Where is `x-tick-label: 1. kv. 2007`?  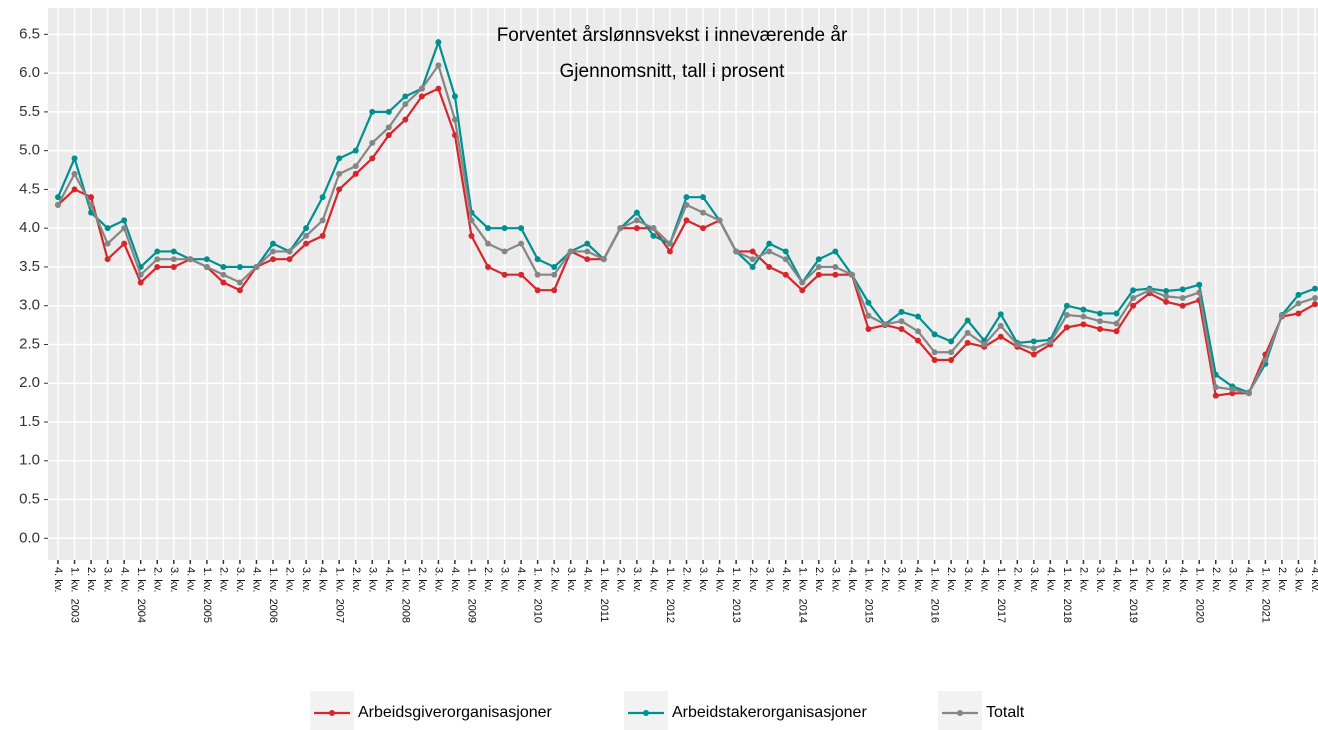
x-tick-label: 1. kv. 2007 is located at coordinates (339, 595).